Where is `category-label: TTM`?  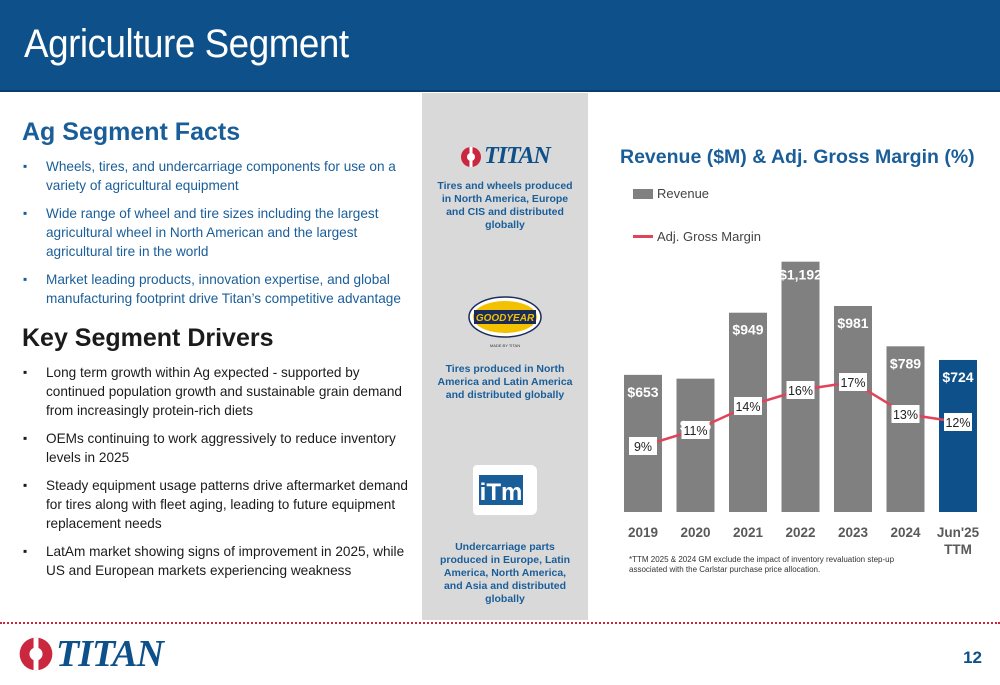
category-label: TTM is located at coordinates (958, 549).